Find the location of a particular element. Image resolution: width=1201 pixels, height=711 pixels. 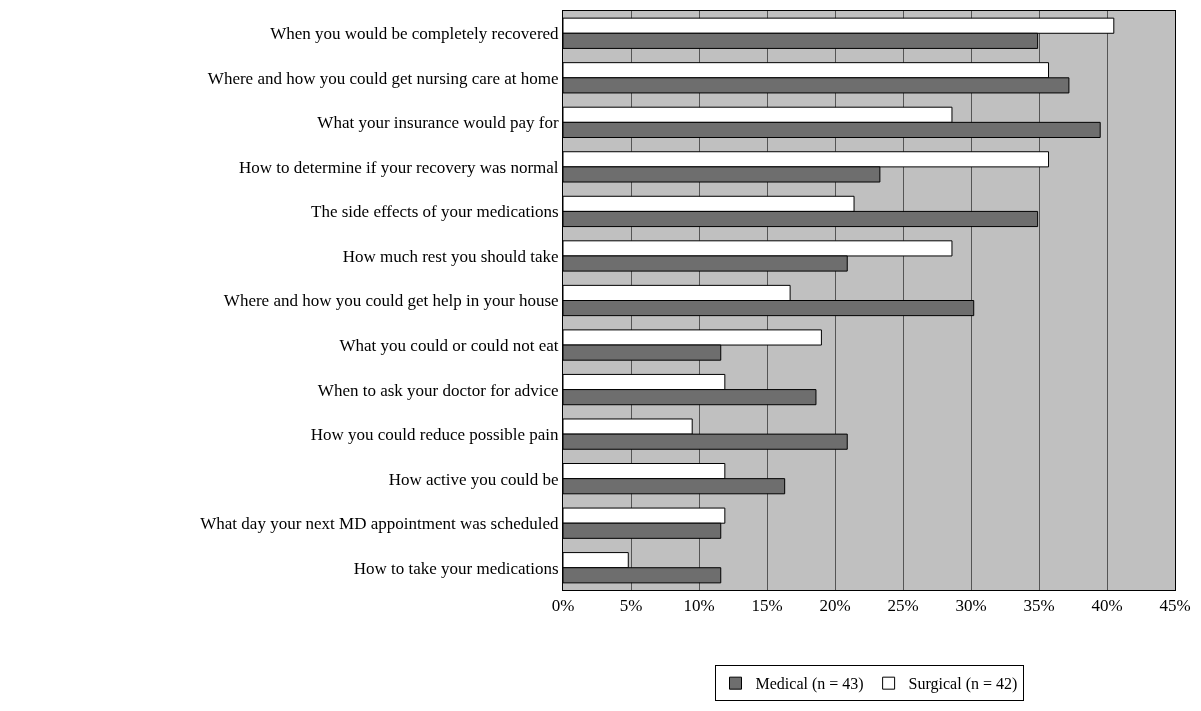

x-tick-label: 45% is located at coordinates (1175, 606).